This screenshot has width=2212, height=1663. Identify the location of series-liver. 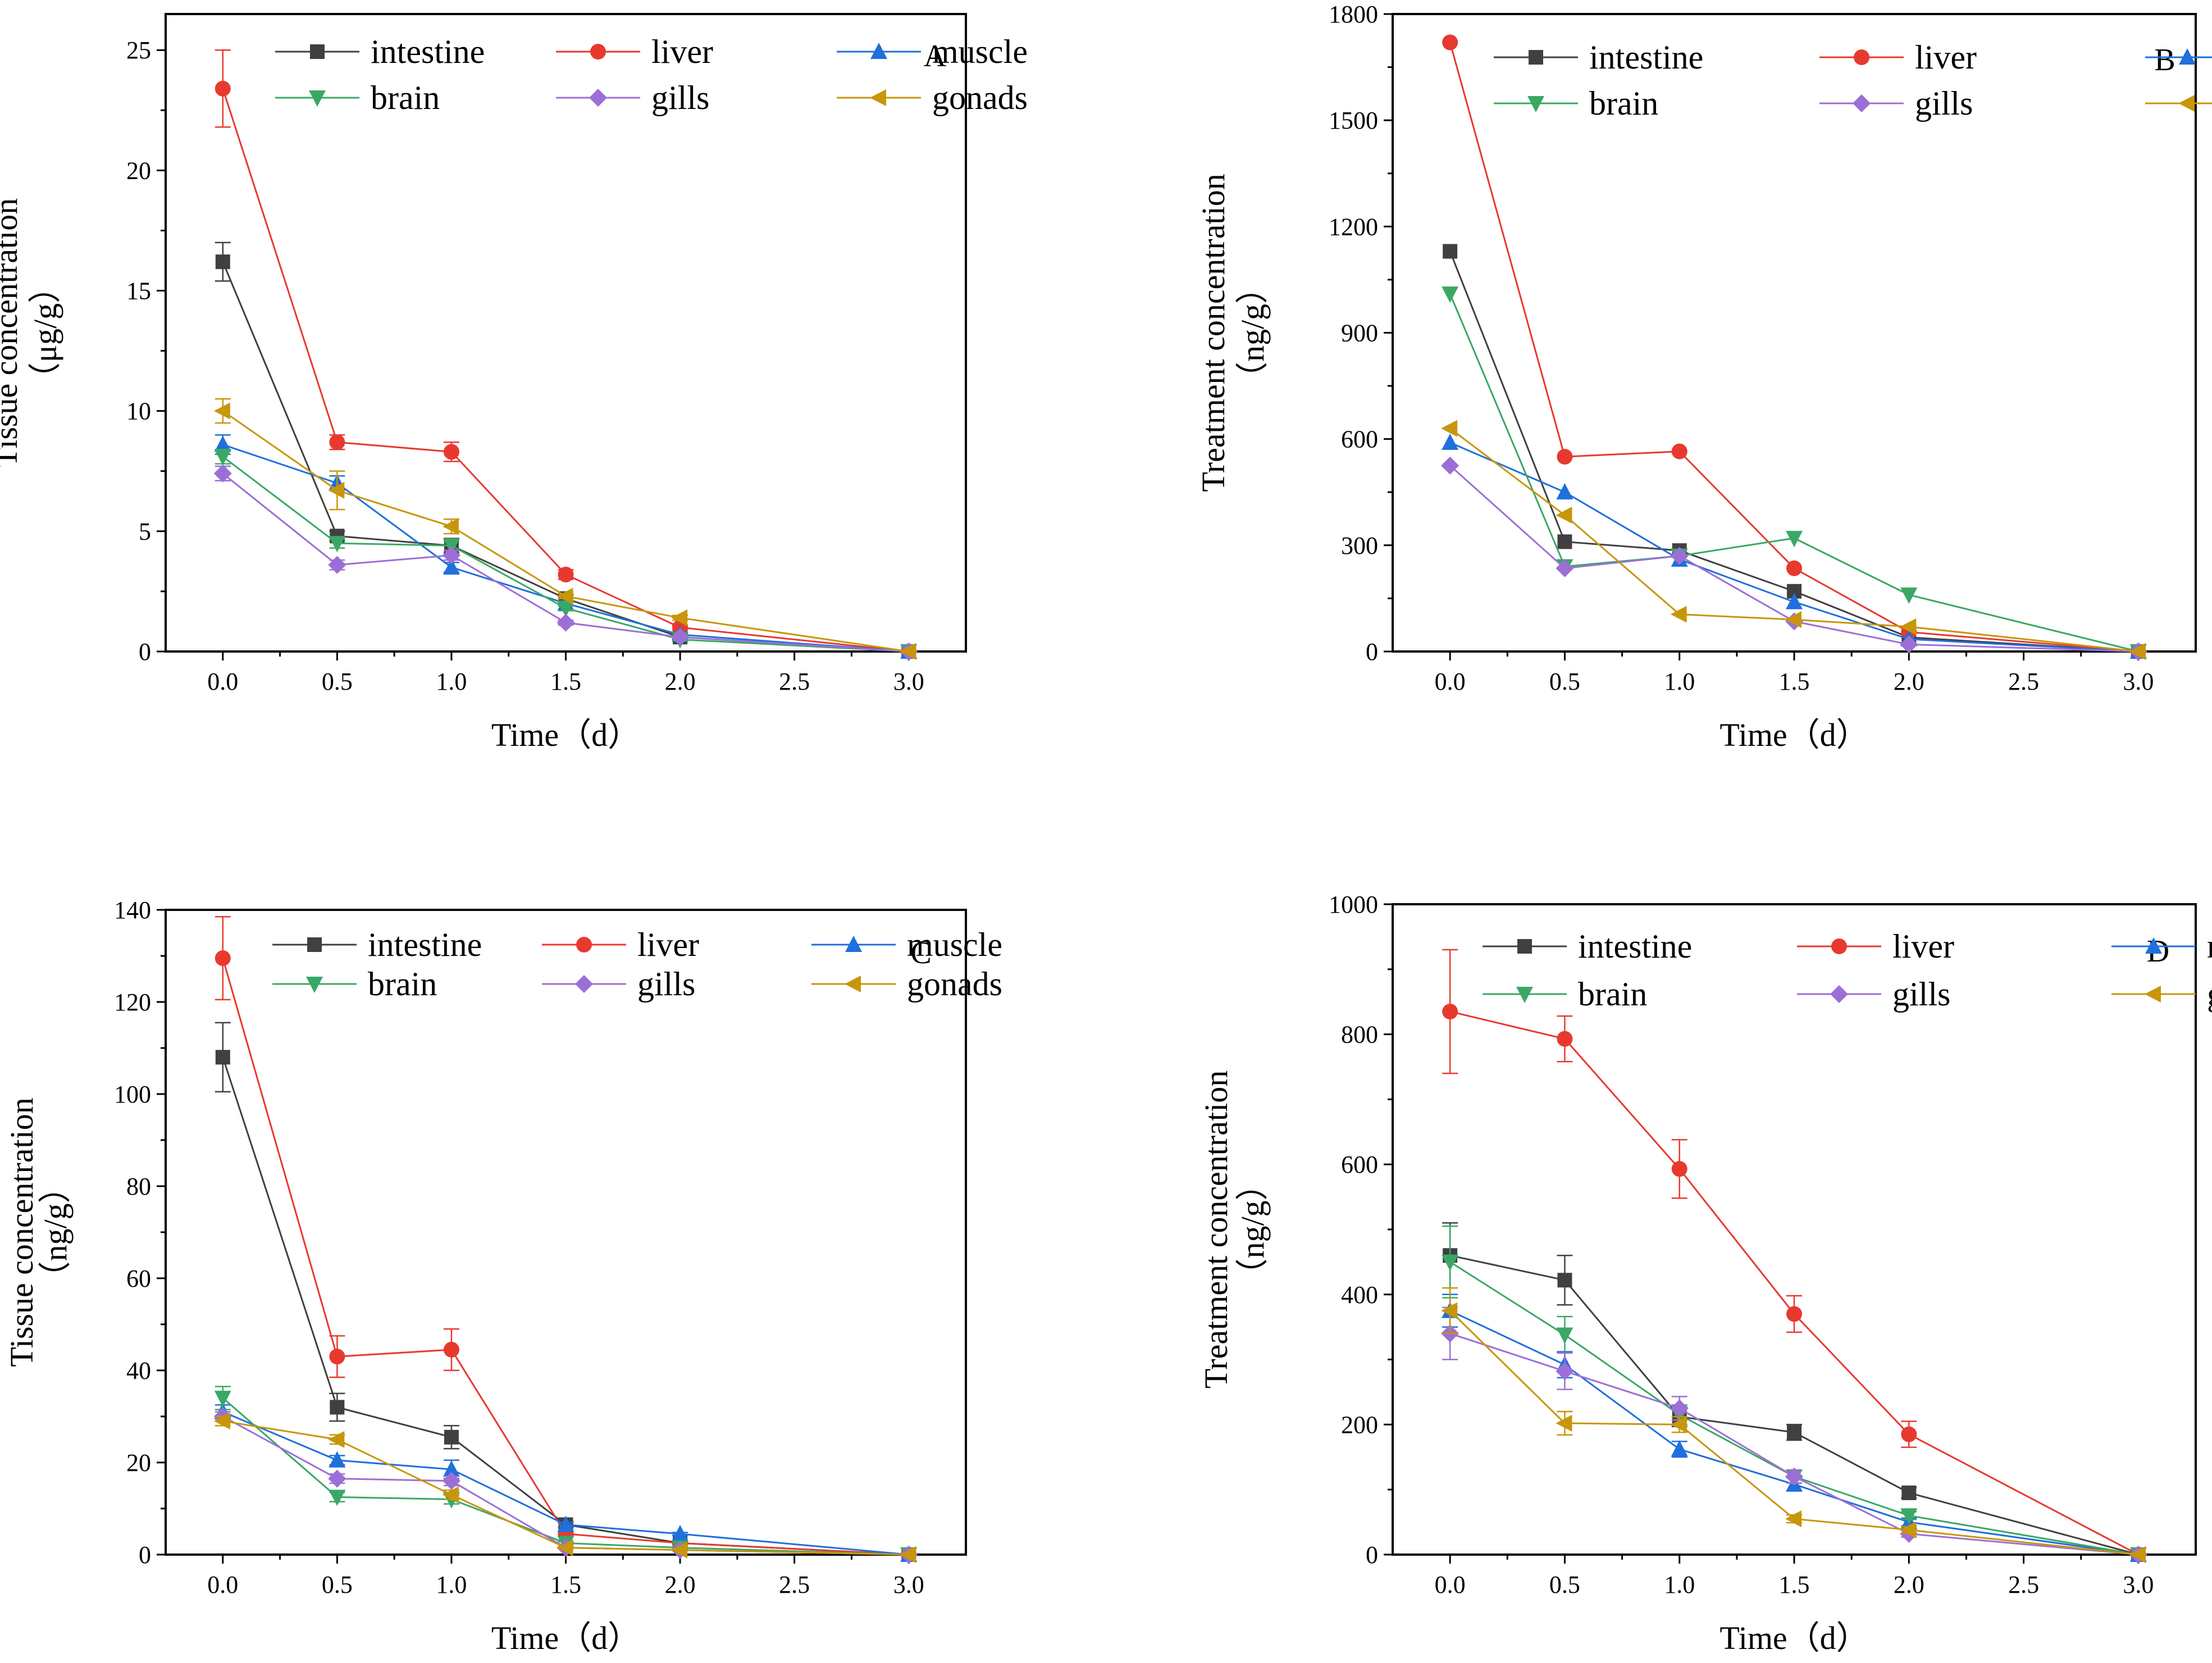
(566, 1239).